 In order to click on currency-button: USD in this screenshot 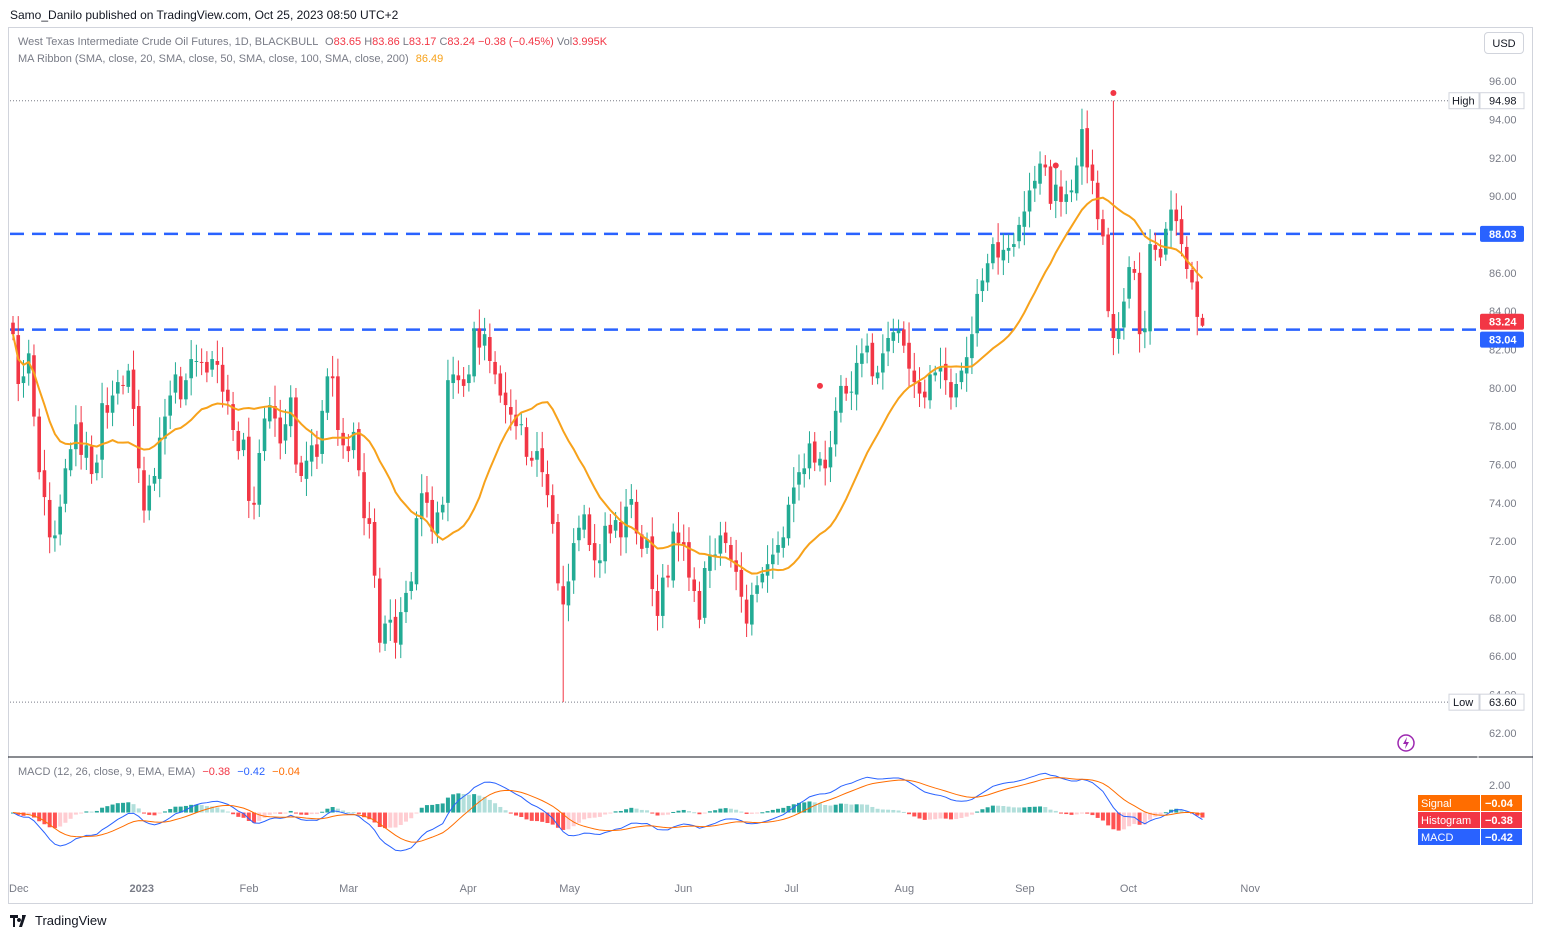, I will do `click(1504, 43)`.